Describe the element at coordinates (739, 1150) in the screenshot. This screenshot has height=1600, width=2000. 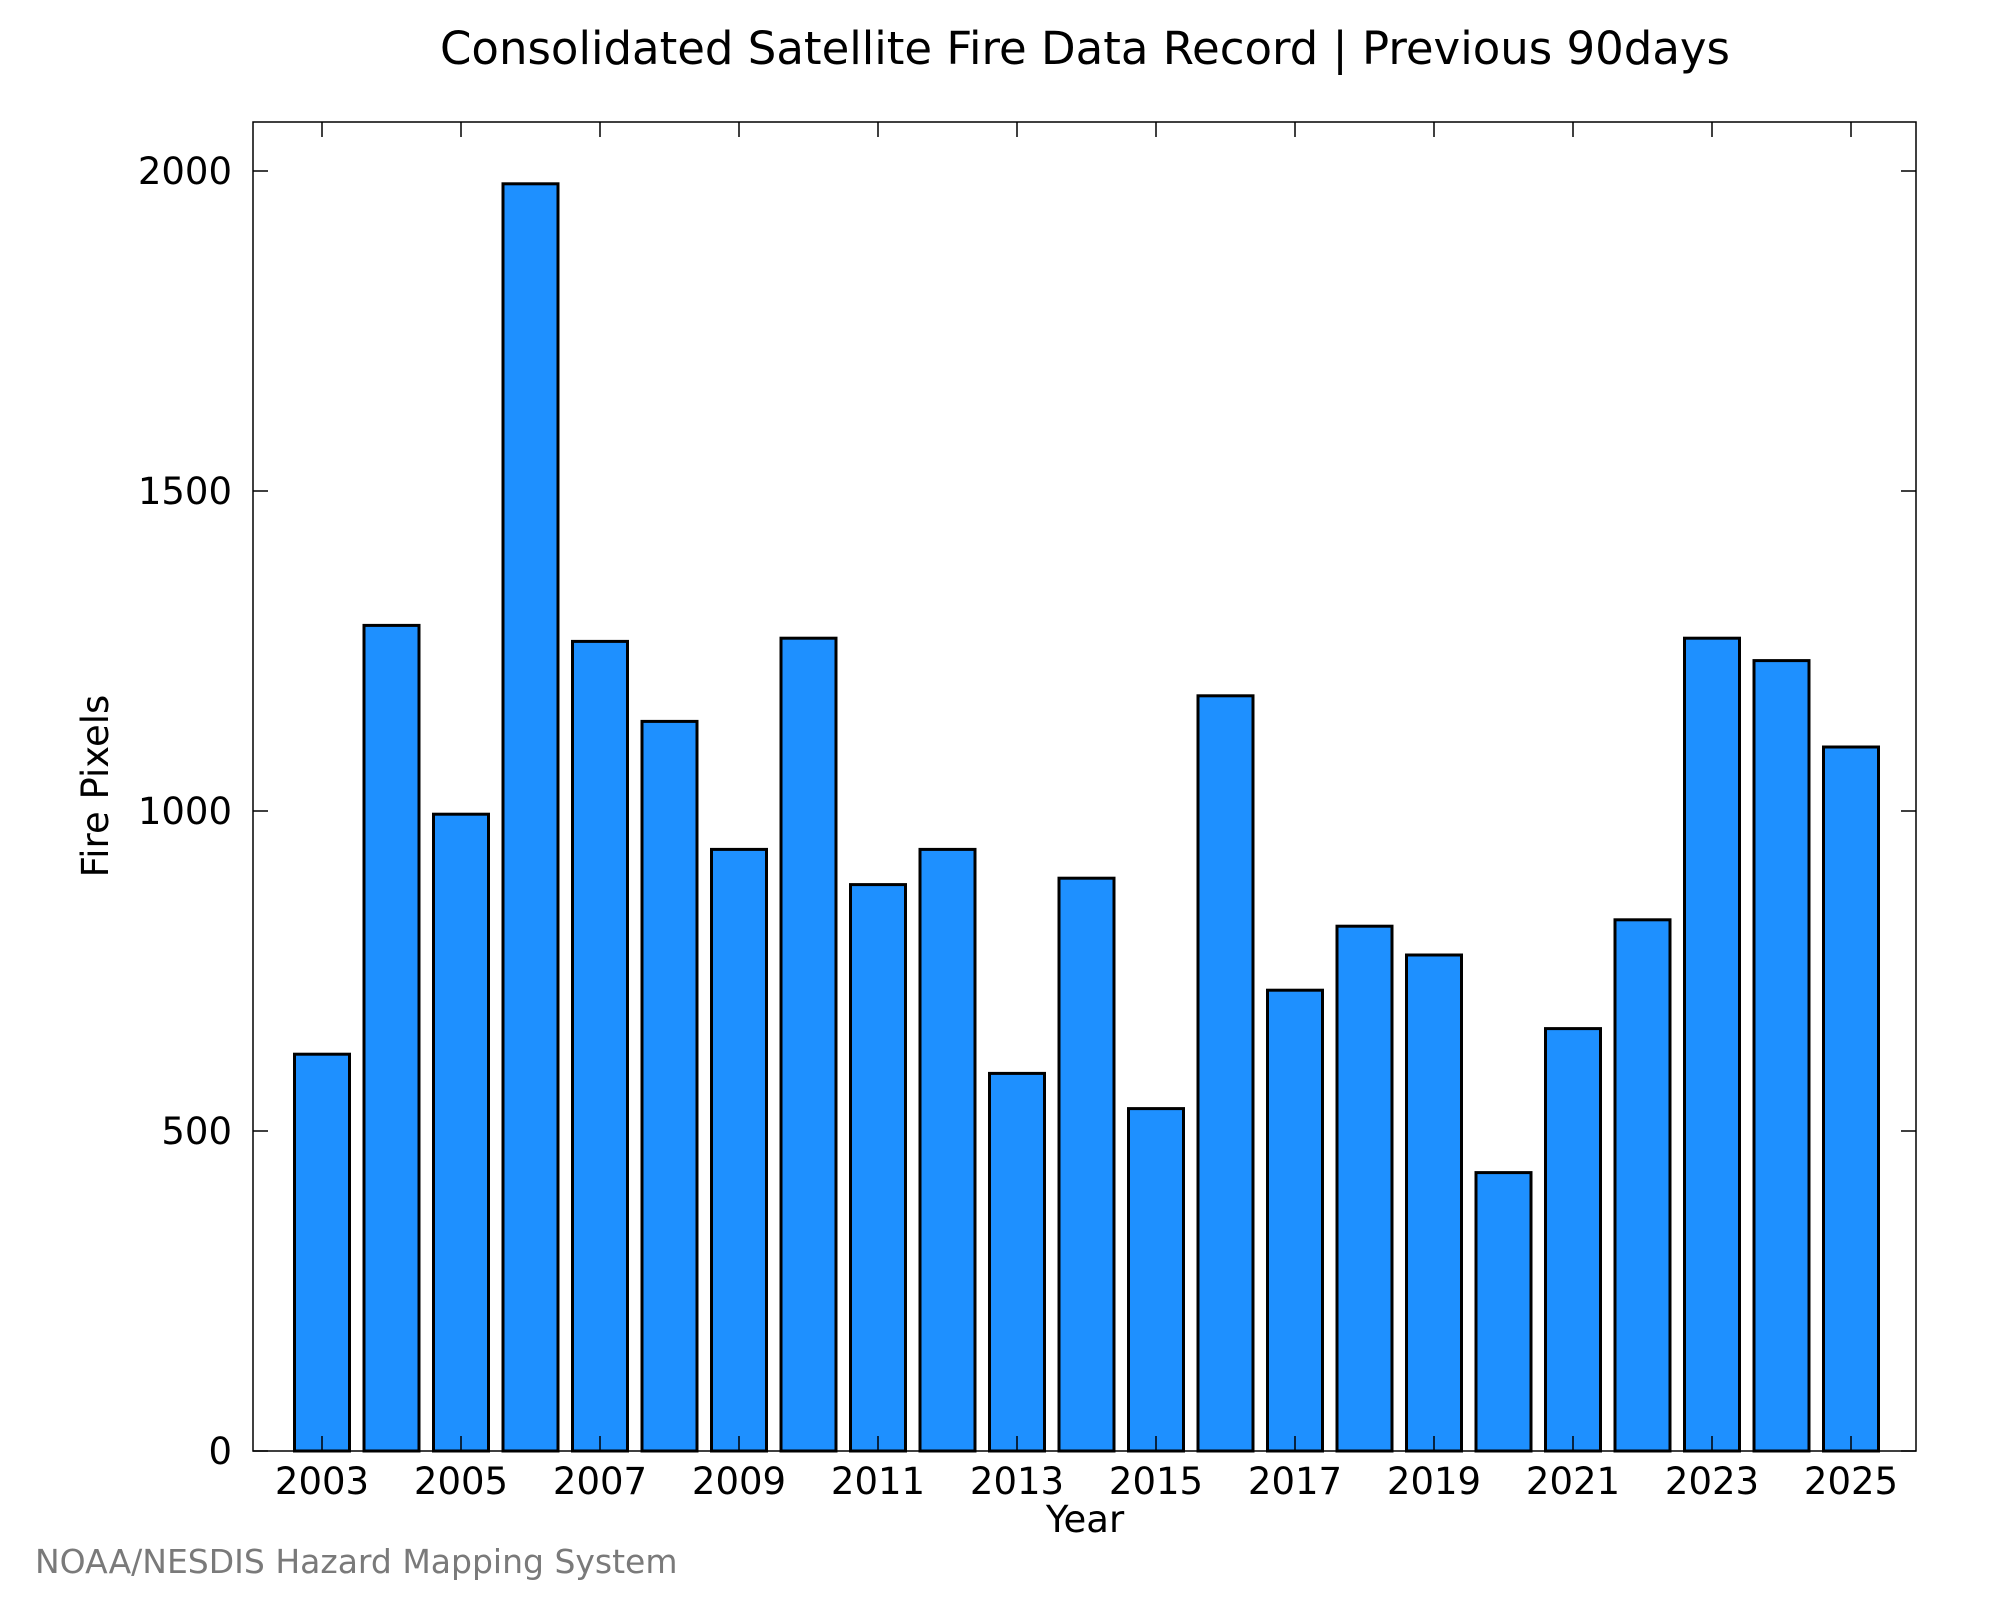
I see `bar-2009` at that location.